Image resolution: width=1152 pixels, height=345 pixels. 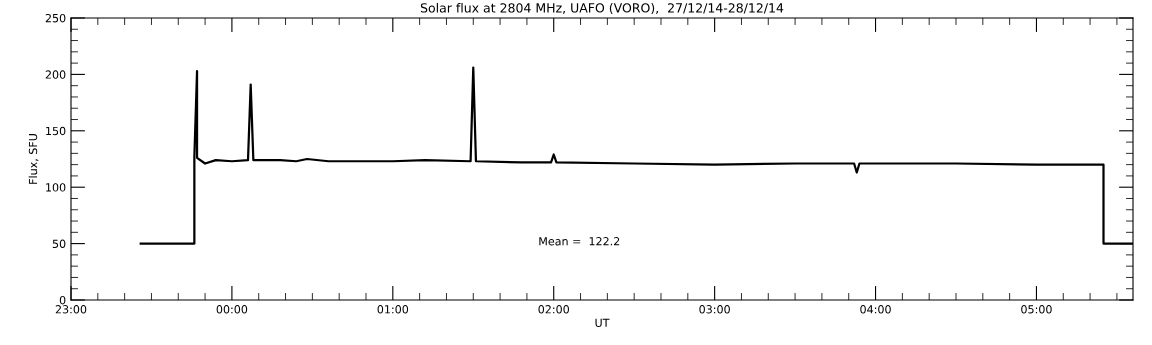 What do you see at coordinates (875, 309) in the screenshot?
I see `x-tick-label: 04:00` at bounding box center [875, 309].